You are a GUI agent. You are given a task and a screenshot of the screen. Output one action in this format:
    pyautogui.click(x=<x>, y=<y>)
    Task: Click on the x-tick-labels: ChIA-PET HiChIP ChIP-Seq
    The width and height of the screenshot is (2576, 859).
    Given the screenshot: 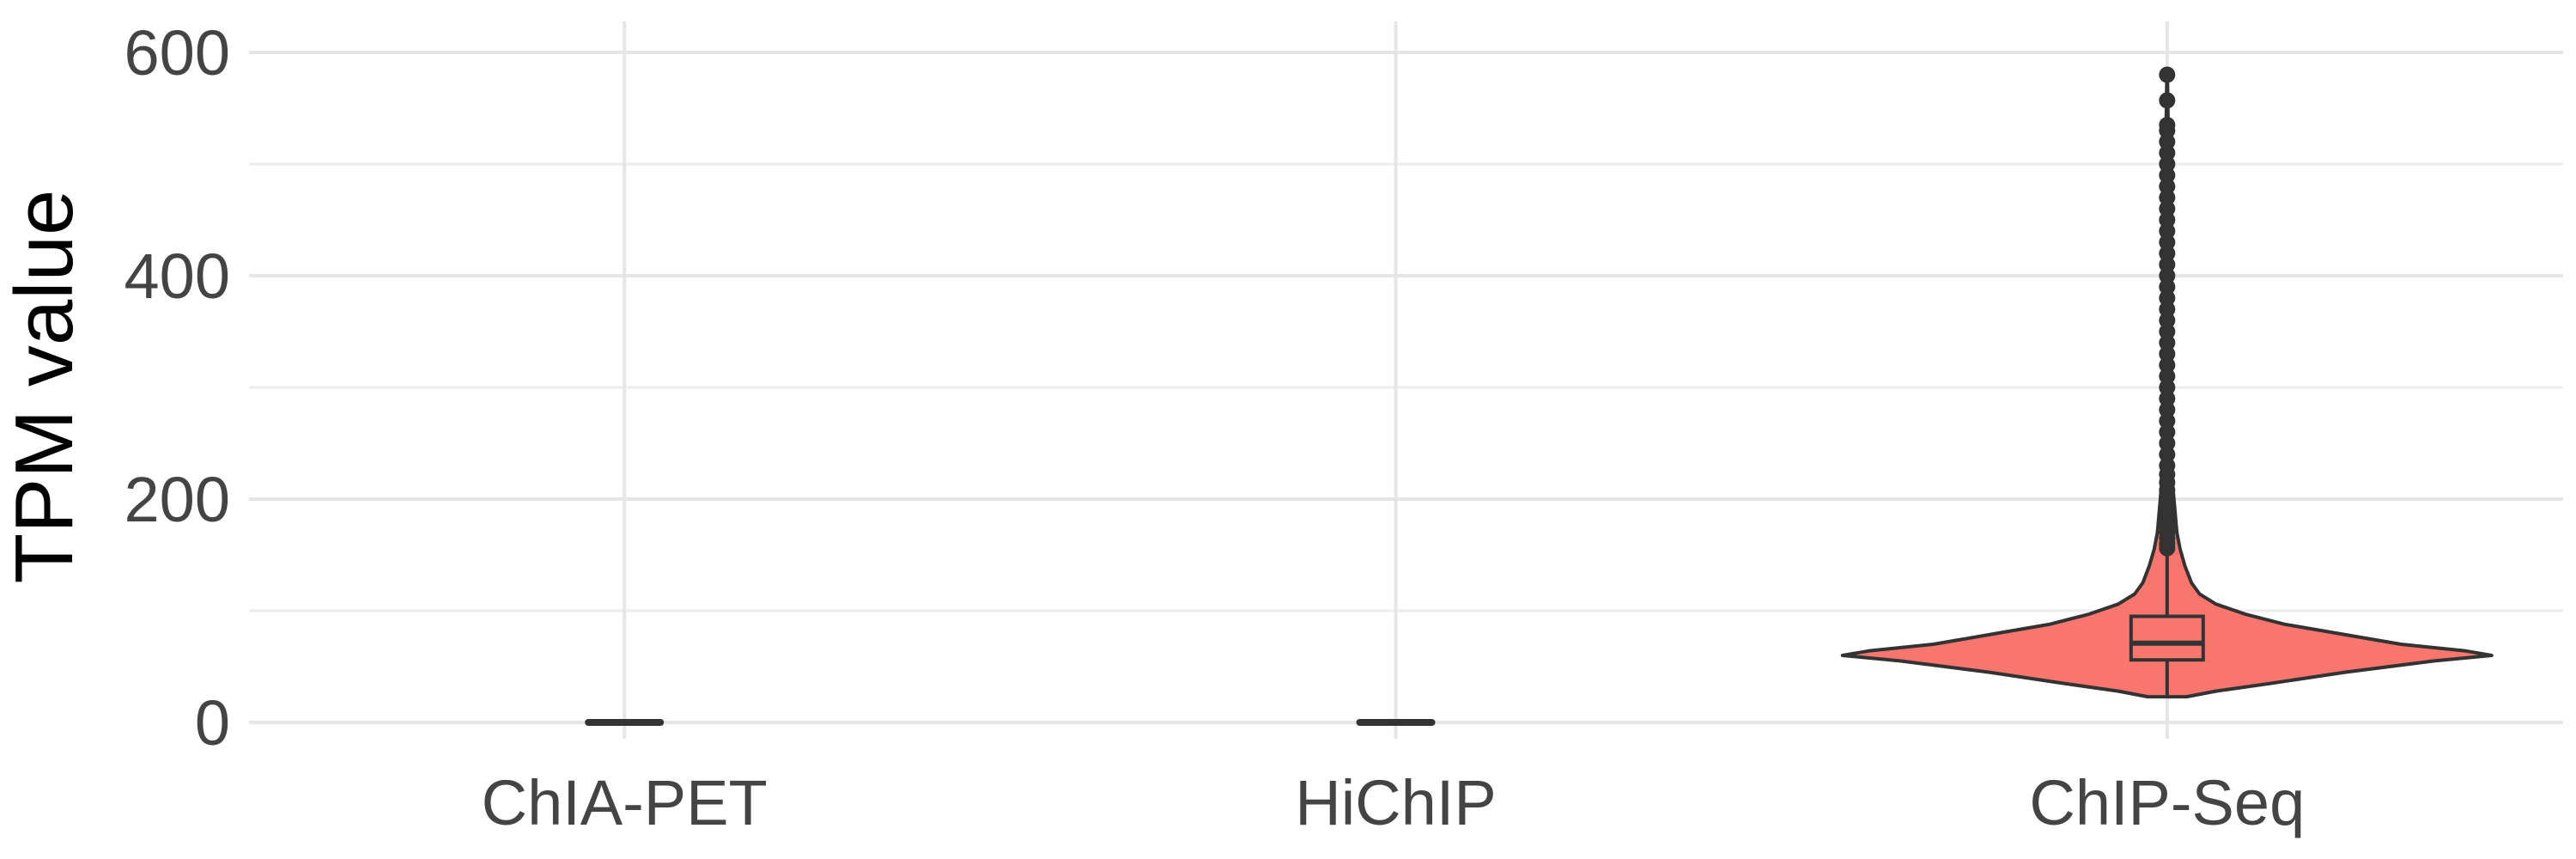 What is the action you would take?
    pyautogui.click(x=1394, y=803)
    